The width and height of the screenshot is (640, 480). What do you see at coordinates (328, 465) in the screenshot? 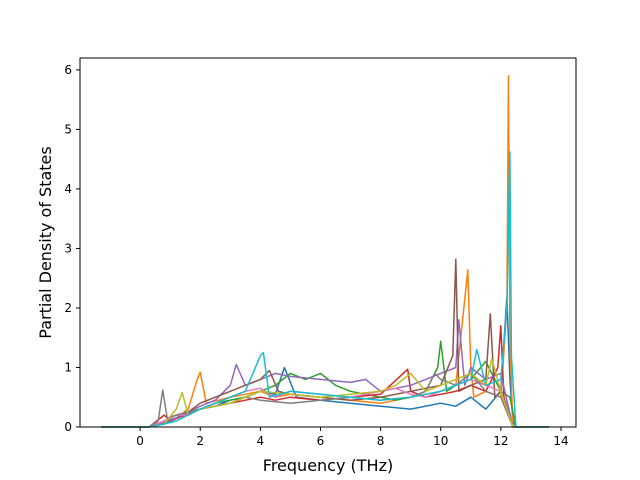
I see `x-axis-label: Frequency (THz)` at bounding box center [328, 465].